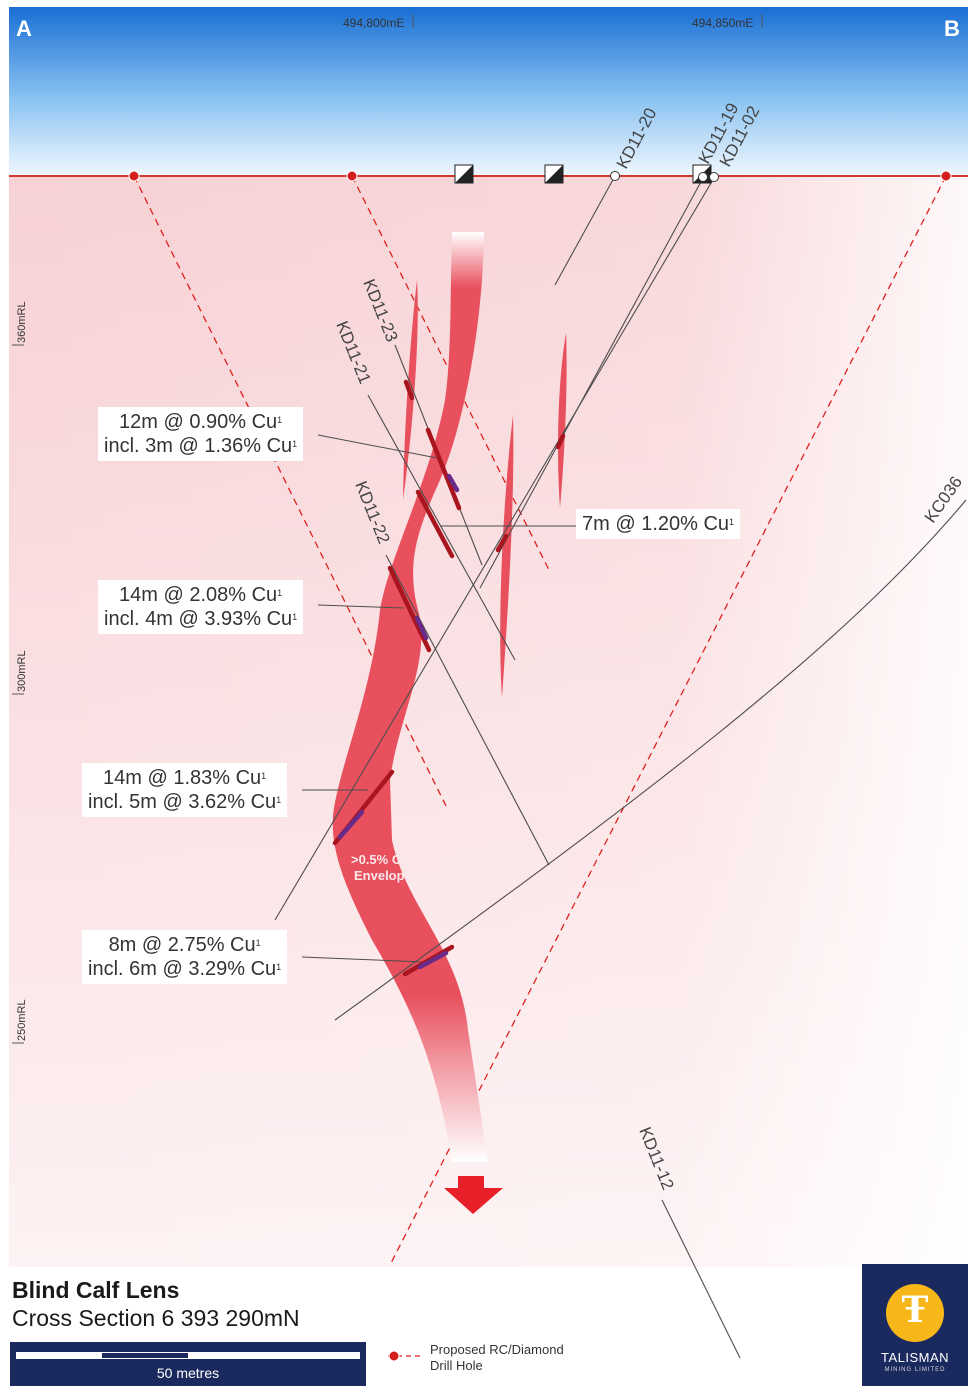 This screenshot has width=968, height=1386. What do you see at coordinates (915, 1310) in the screenshot?
I see `logo-pickaxe-icon: Ŧ` at bounding box center [915, 1310].